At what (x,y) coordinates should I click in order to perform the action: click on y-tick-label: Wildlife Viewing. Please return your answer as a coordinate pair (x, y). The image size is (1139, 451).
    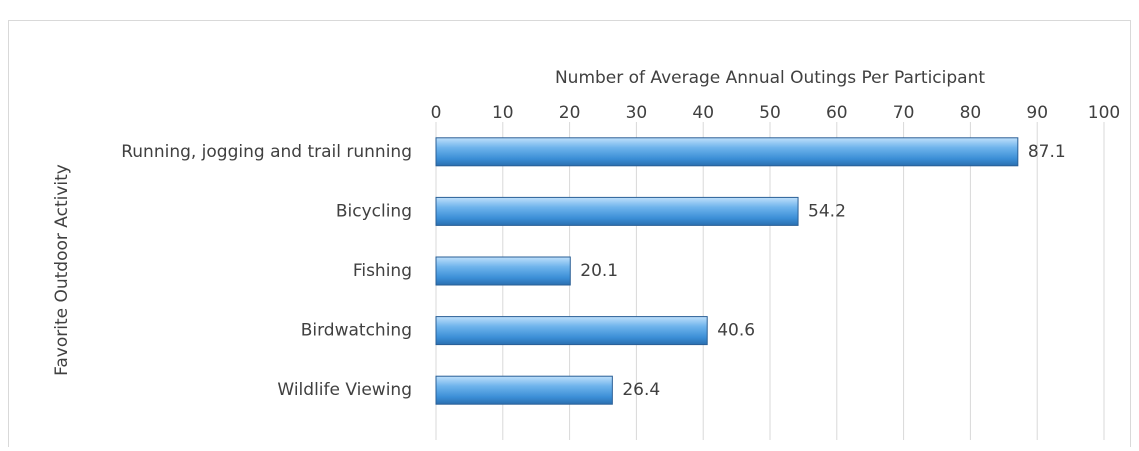
    Looking at the image, I should click on (344, 390).